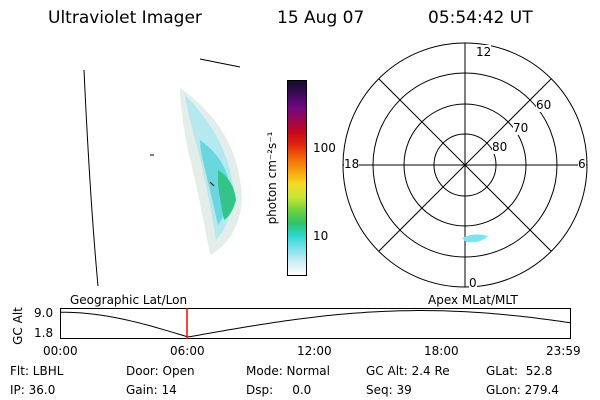  What do you see at coordinates (473, 300) in the screenshot?
I see `timeline-right-title: Apex MLat/MLT` at bounding box center [473, 300].